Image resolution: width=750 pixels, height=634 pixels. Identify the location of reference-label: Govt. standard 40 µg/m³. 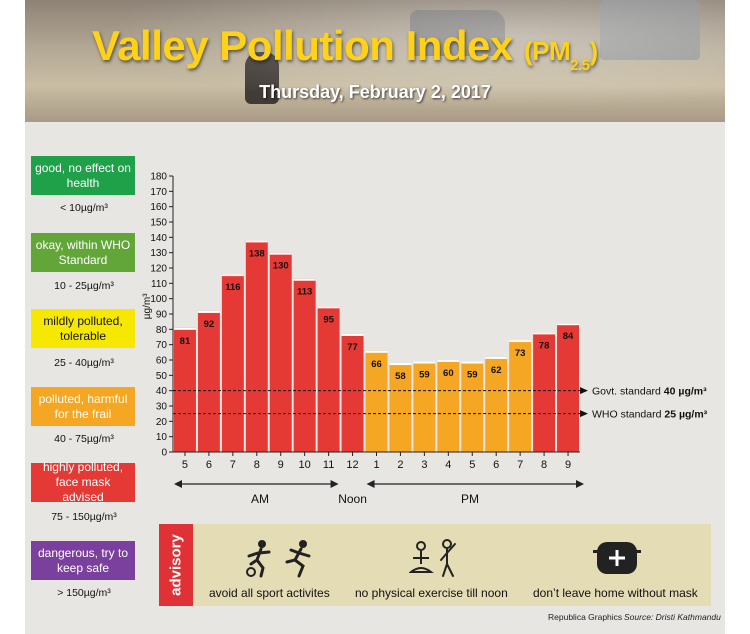
(649, 392).